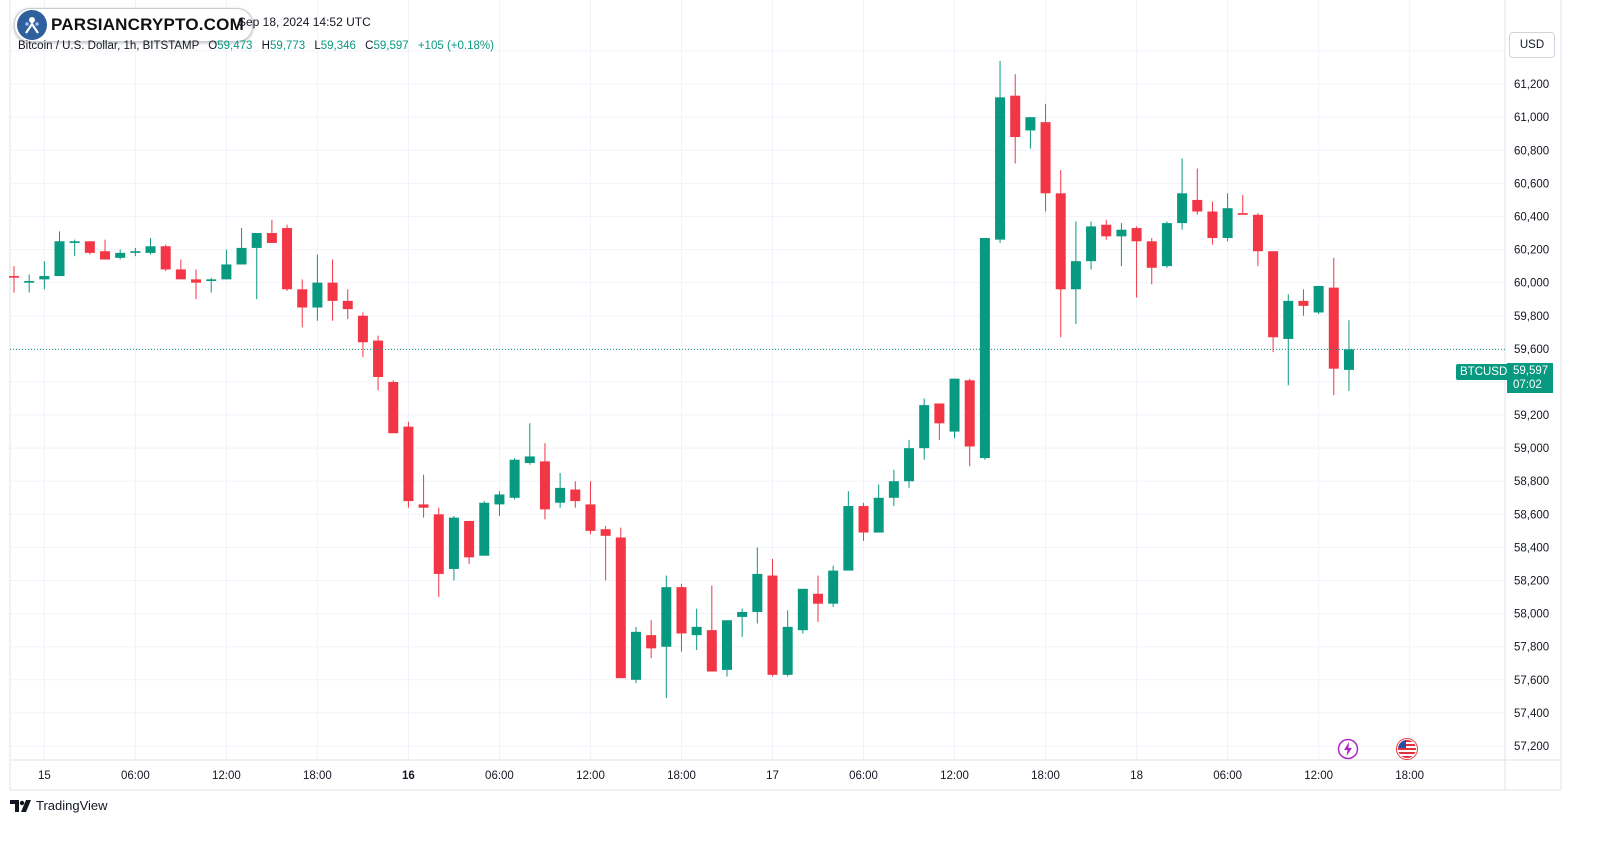  Describe the element at coordinates (1531, 184) in the screenshot. I see `price-tick-label: 60,600` at that location.